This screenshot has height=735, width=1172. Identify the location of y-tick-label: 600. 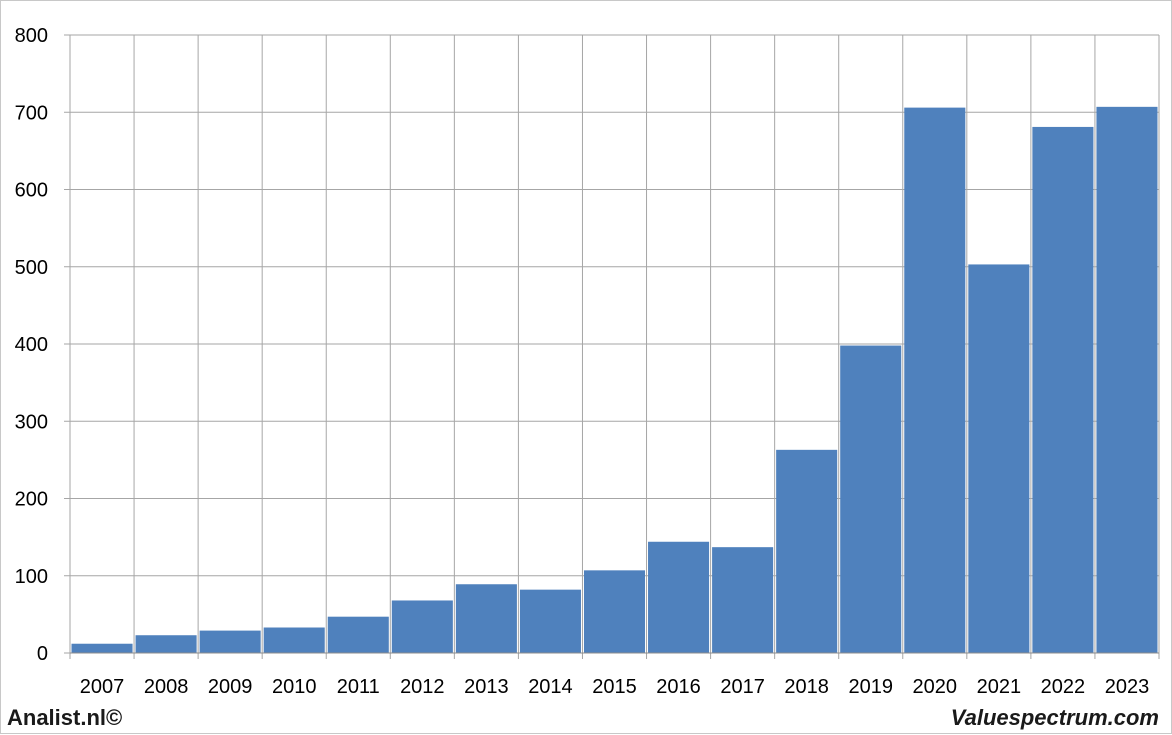
(31, 191).